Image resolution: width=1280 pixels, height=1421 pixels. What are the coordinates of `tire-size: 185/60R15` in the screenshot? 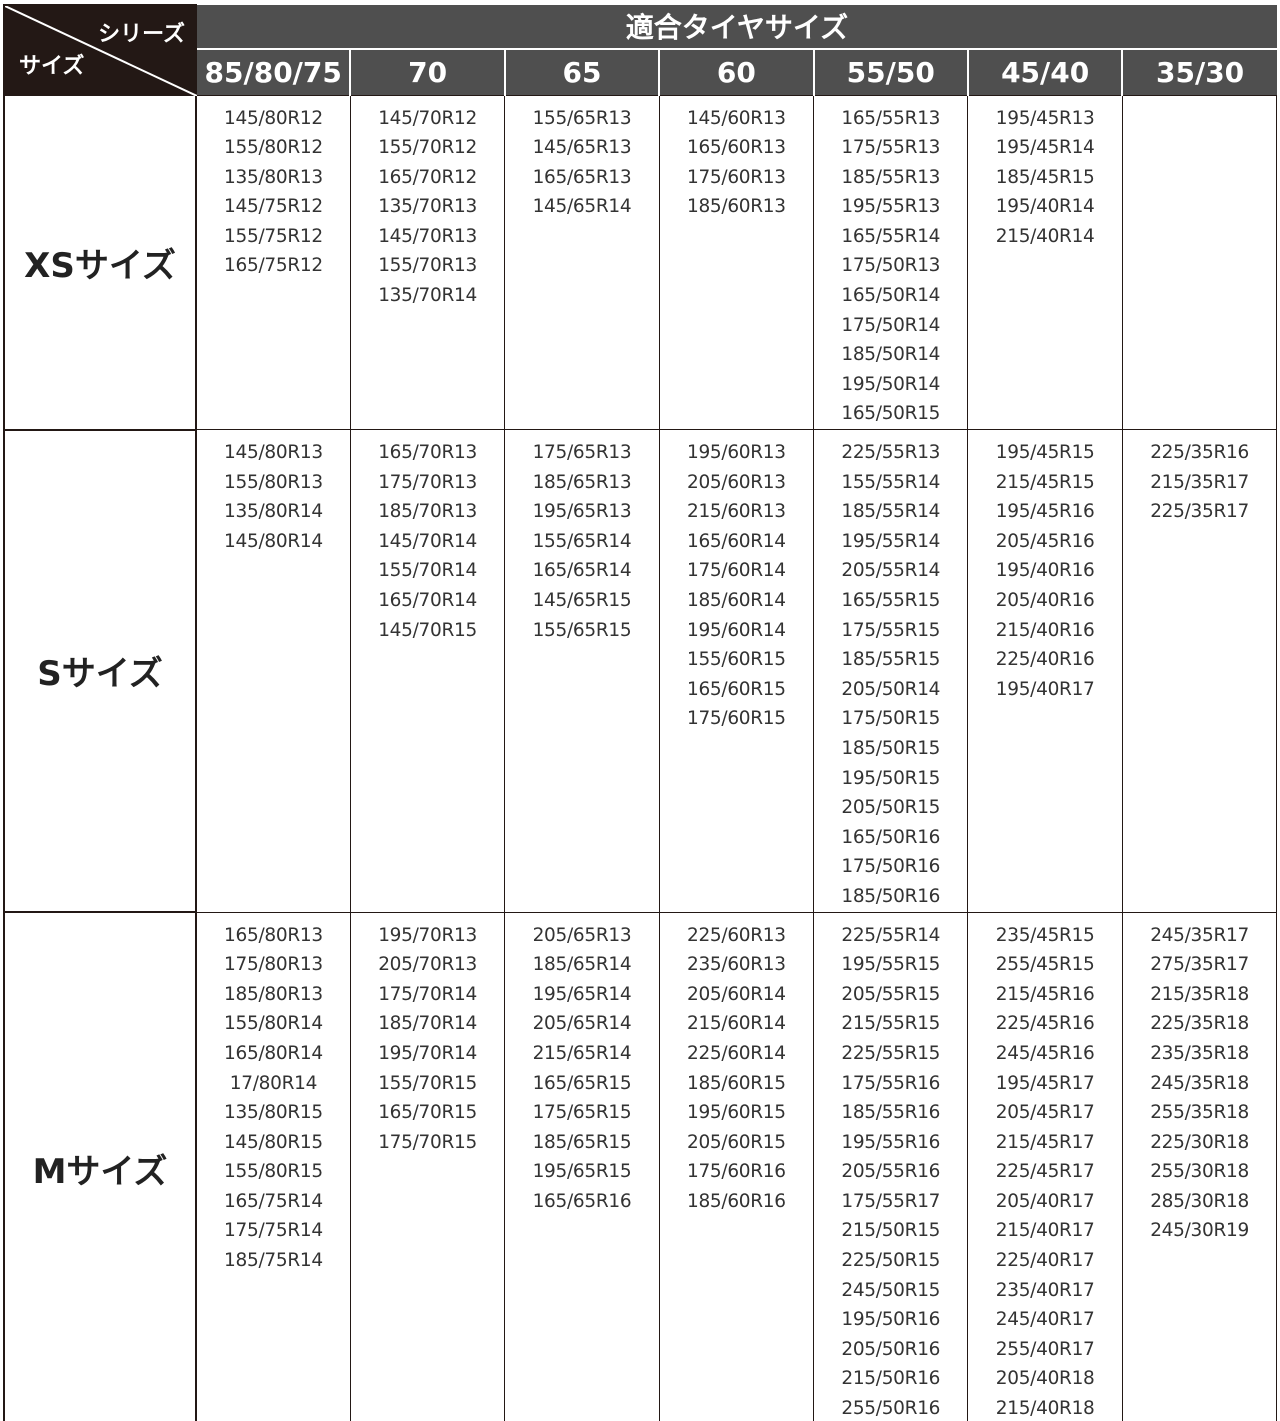 It's located at (736, 1083).